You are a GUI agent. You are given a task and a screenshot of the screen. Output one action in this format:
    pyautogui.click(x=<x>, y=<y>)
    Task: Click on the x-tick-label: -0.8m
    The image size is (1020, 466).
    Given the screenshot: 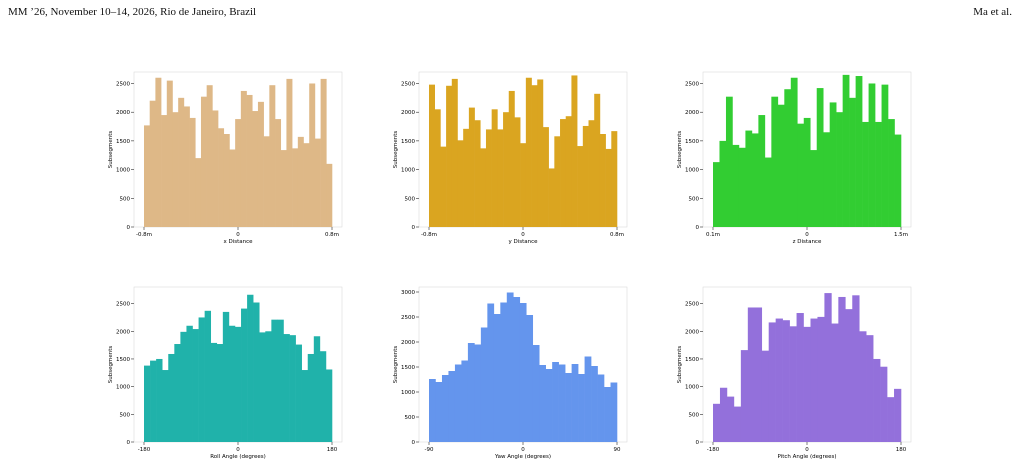 What is the action you would take?
    pyautogui.click(x=429, y=235)
    